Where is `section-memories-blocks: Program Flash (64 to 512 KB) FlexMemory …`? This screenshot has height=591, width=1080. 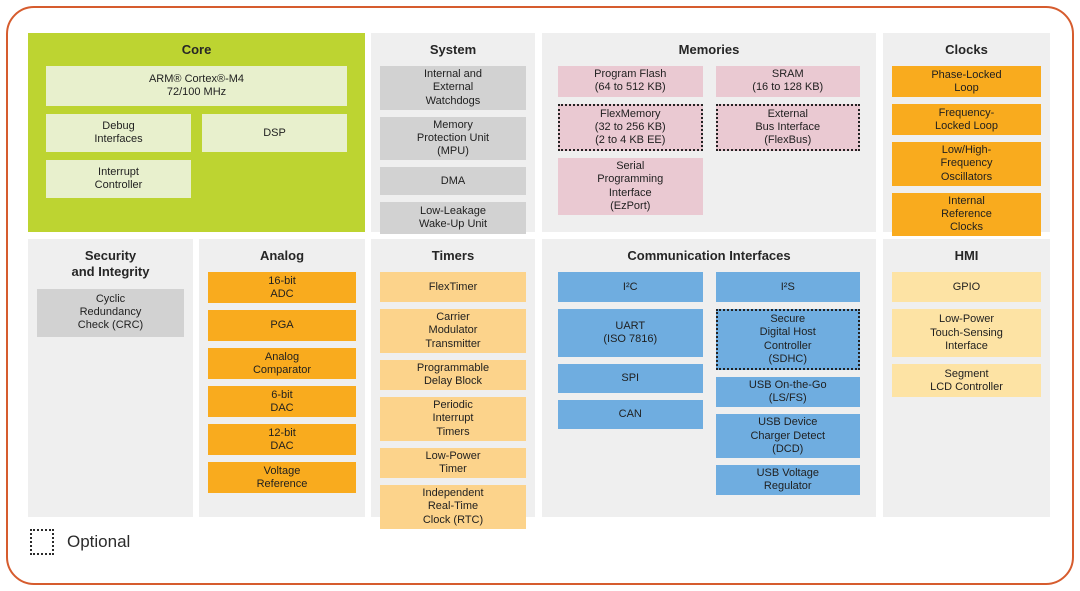 section-memories-blocks: Program Flash (64 to 512 KB) FlexMemory … is located at coordinates (709, 136).